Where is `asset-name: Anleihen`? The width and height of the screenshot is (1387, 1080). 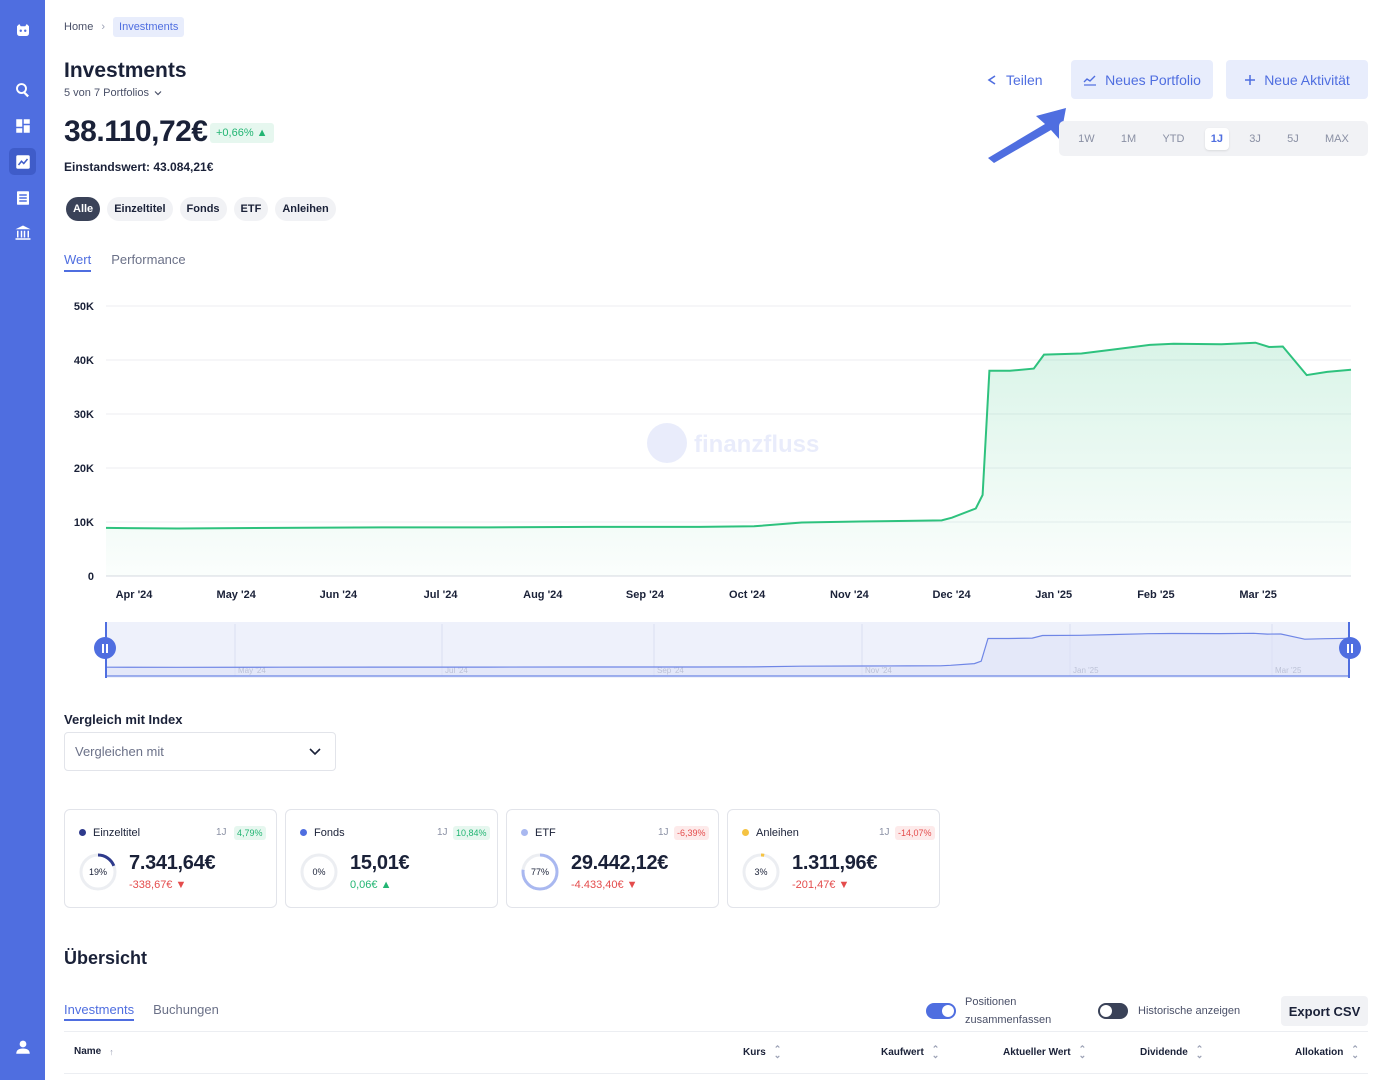
asset-name: Anleihen is located at coordinates (777, 833).